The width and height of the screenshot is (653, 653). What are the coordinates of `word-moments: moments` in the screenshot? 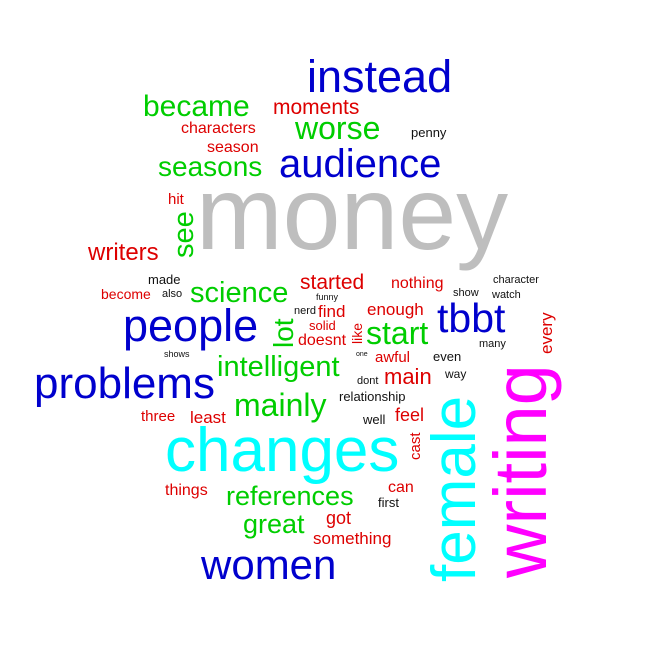 It's located at (316, 107).